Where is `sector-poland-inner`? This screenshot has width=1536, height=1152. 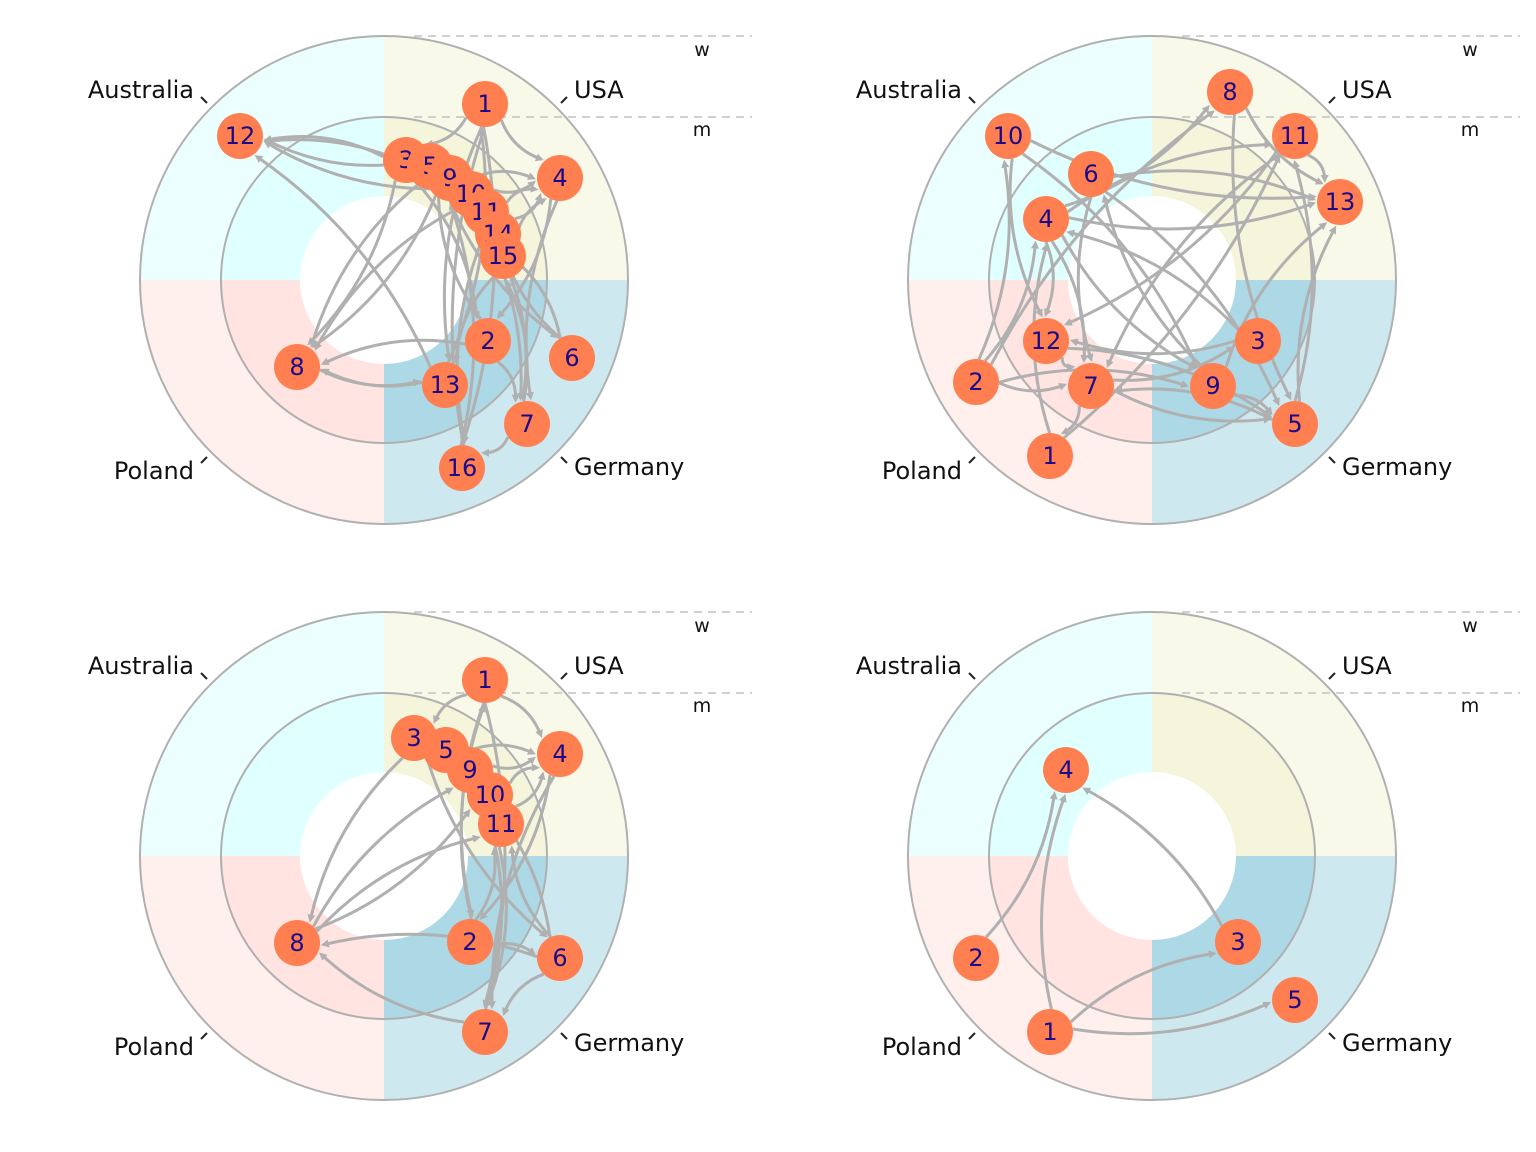
sector-poland-inner is located at coordinates (1070, 361).